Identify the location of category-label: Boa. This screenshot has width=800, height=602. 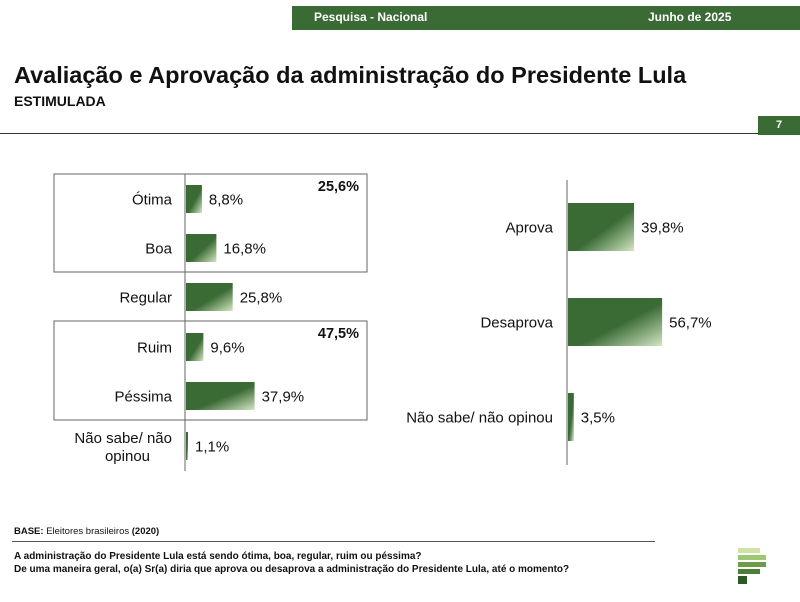
(158, 249).